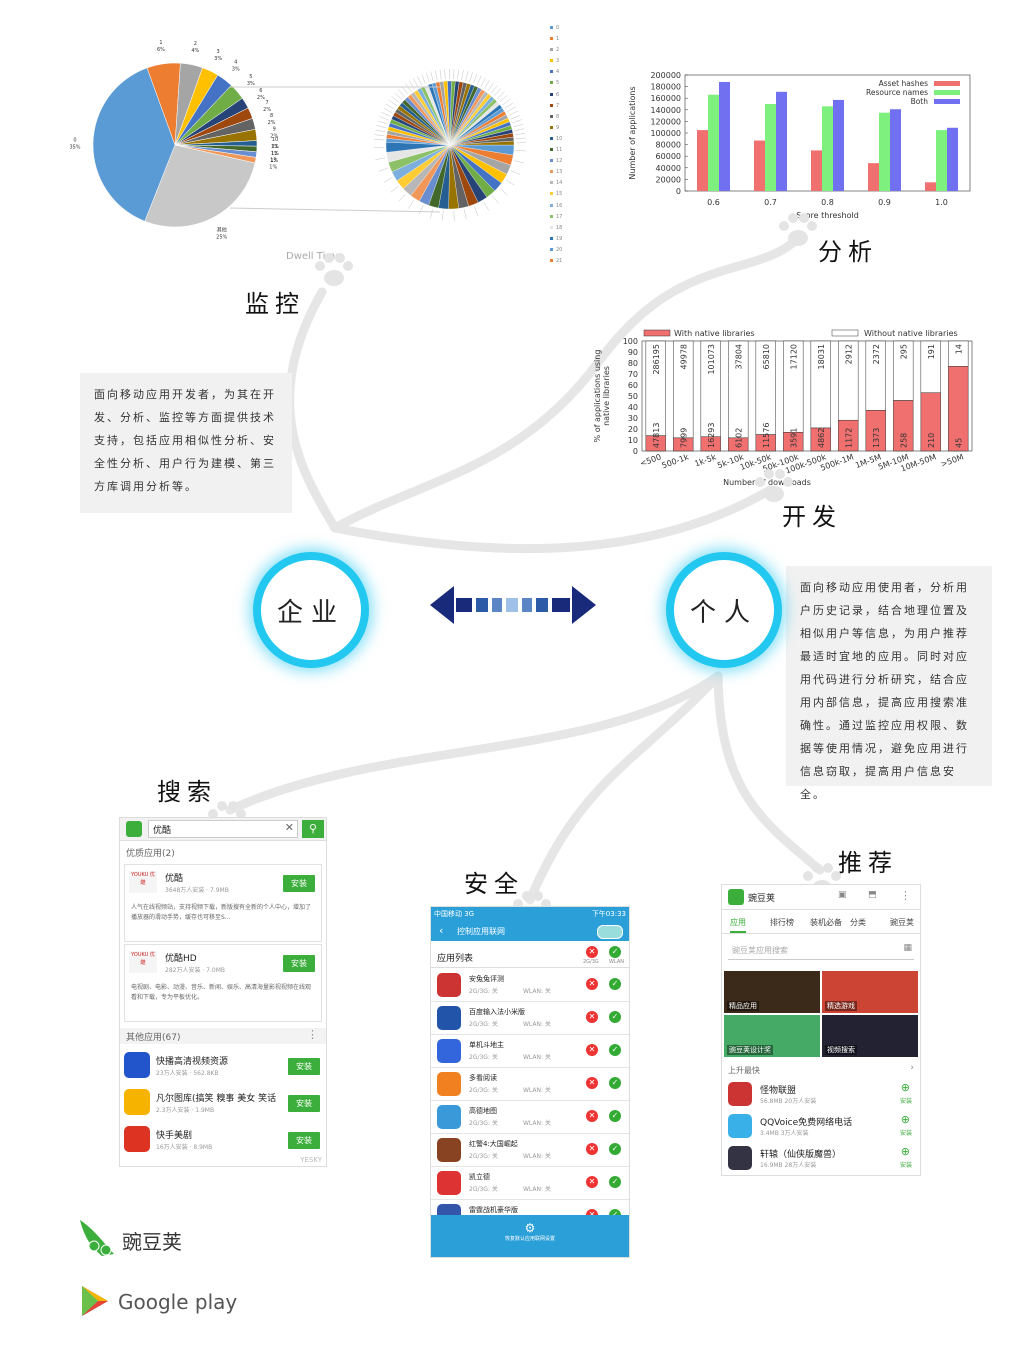  Describe the element at coordinates (870, 992) in the screenshot. I see `feature-tile: 精选游戏` at that location.